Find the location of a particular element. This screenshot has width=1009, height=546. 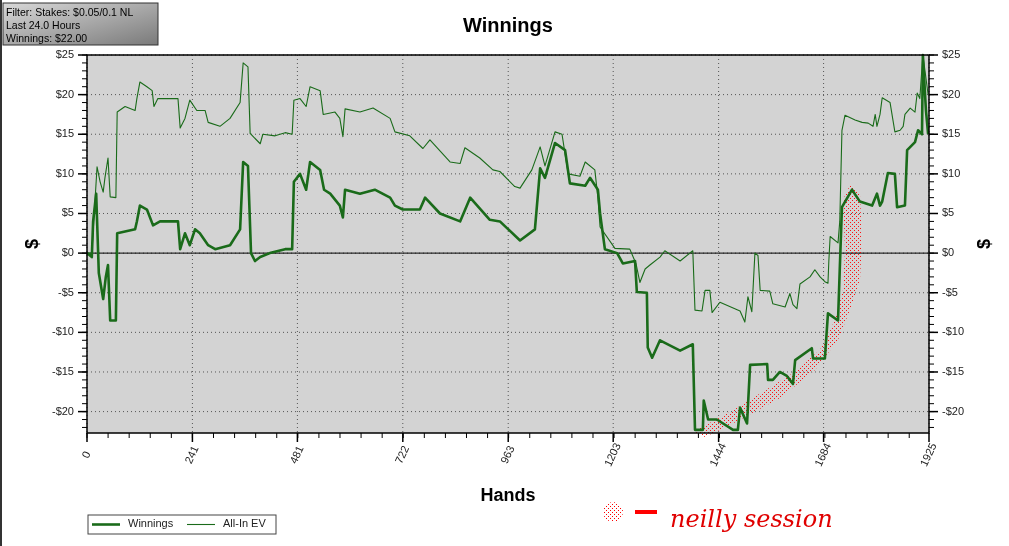

y2-tick-label: $0 is located at coordinates (948, 252).